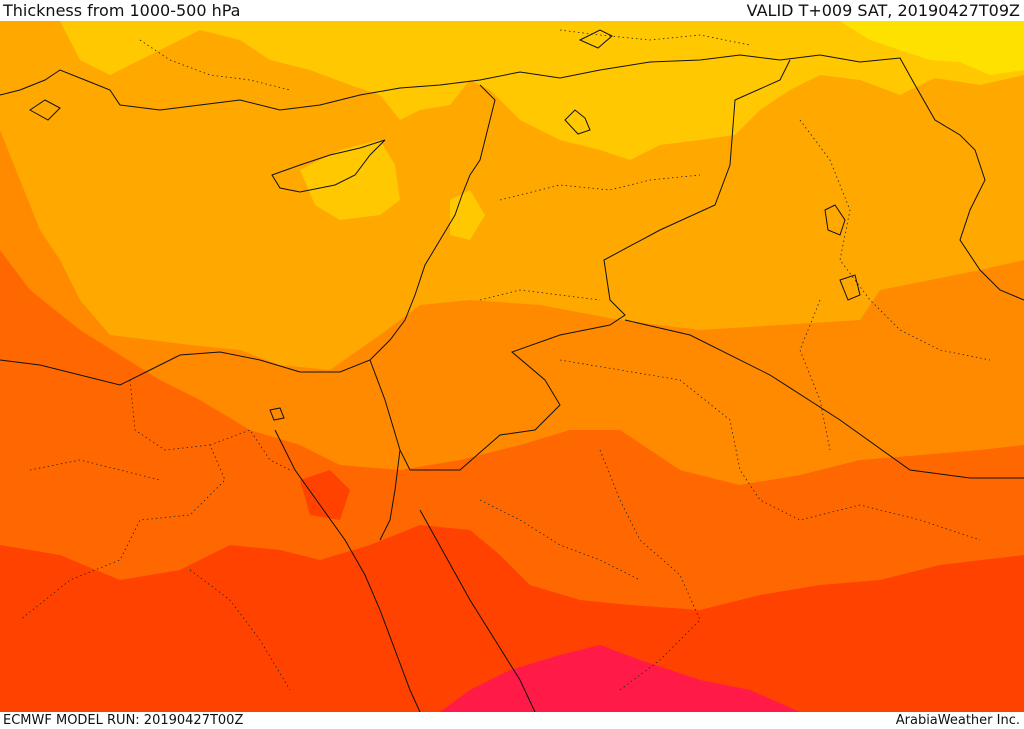 This screenshot has width=1024, height=729. Describe the element at coordinates (467, 215) in the screenshot. I see `field-band-2-levant` at that location.